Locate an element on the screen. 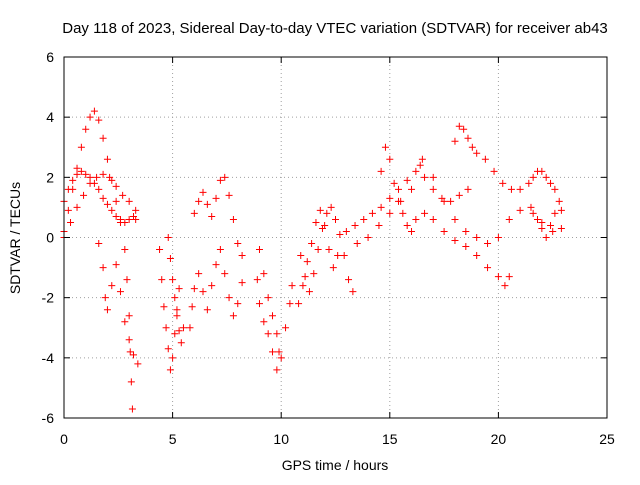 The height and width of the screenshot is (485, 640). y-tick-label: -4 is located at coordinates (48, 358).